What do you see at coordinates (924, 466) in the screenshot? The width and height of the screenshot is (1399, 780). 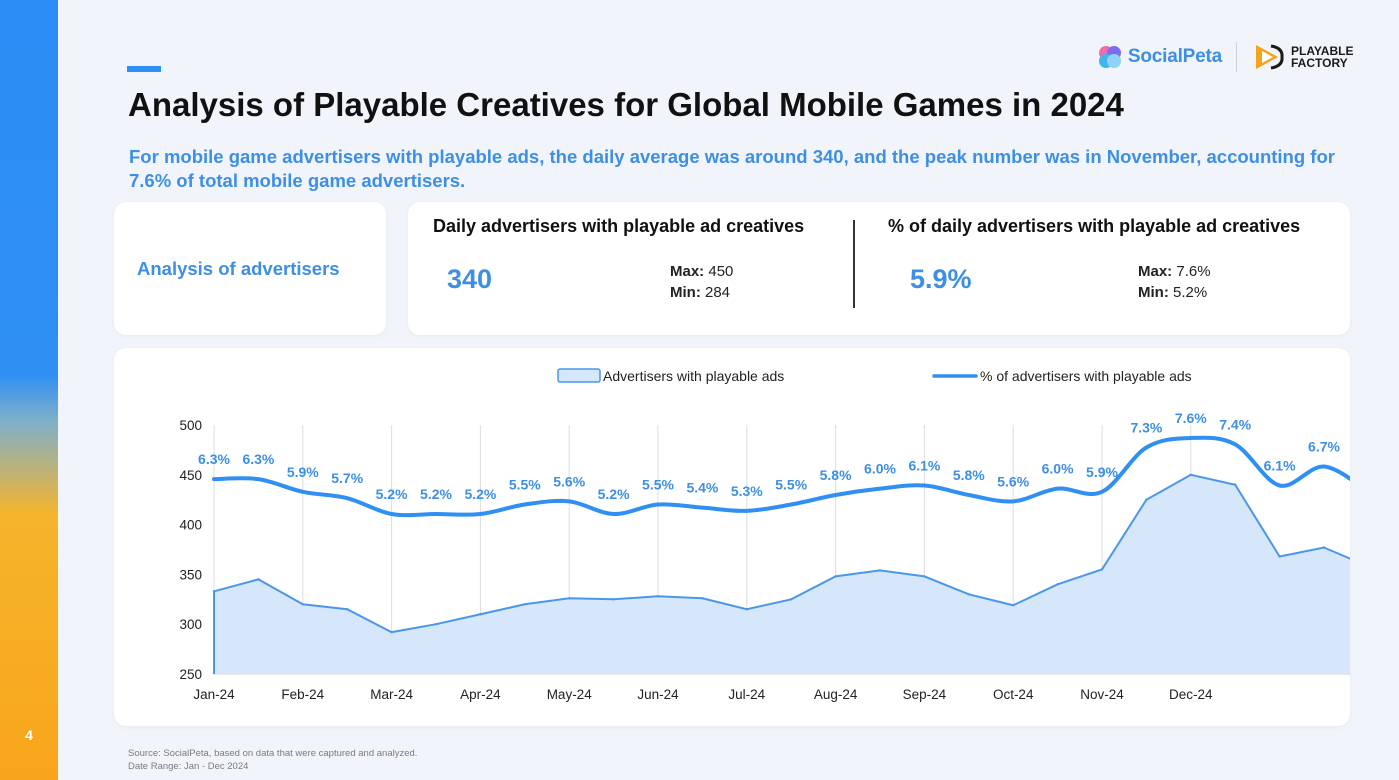 I see `percent-data-label: 6.1%` at bounding box center [924, 466].